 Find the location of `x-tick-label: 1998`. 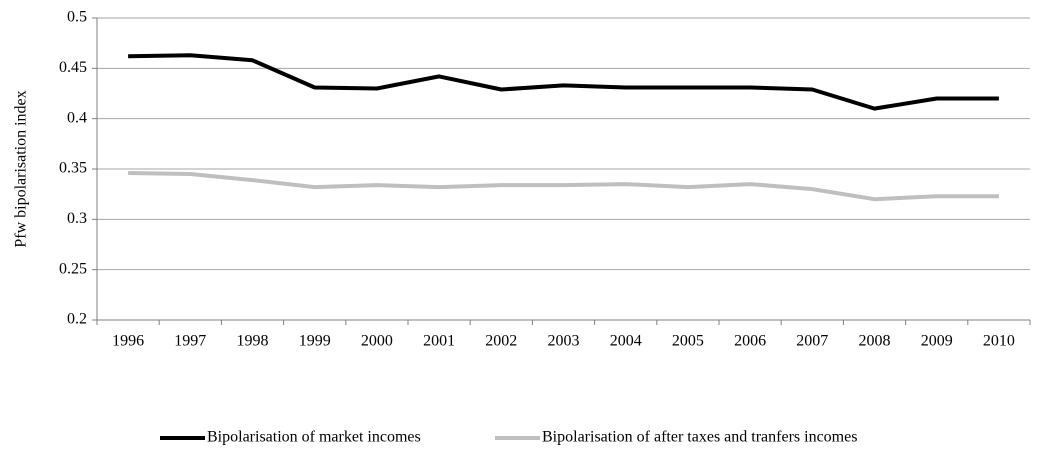

x-tick-label: 1998 is located at coordinates (253, 341).